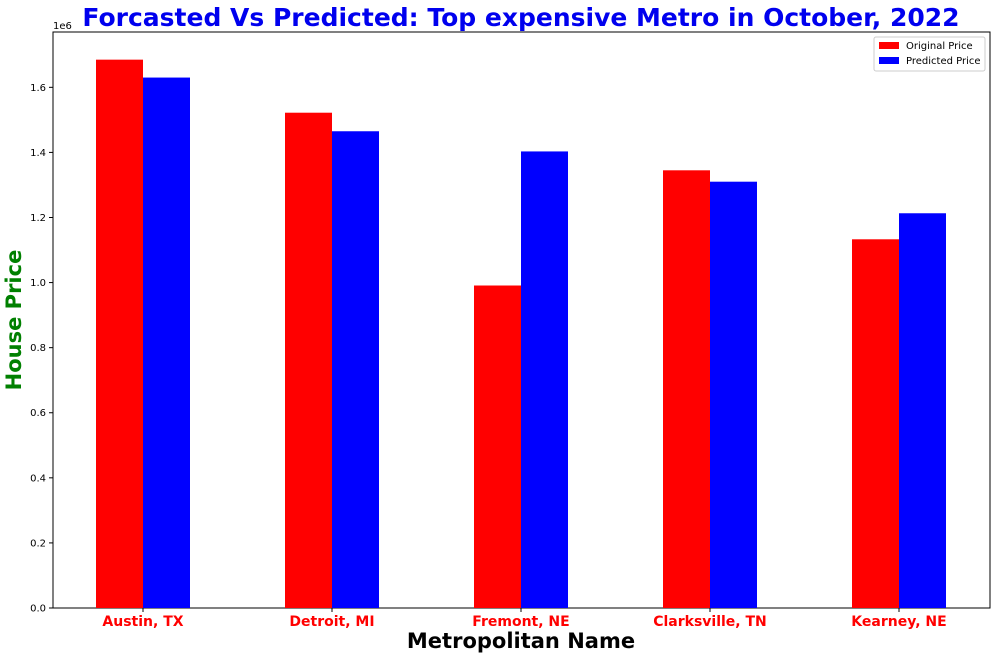 Image resolution: width=996 pixels, height=659 pixels. I want to click on y-tick-label: 1.0, so click(38, 283).